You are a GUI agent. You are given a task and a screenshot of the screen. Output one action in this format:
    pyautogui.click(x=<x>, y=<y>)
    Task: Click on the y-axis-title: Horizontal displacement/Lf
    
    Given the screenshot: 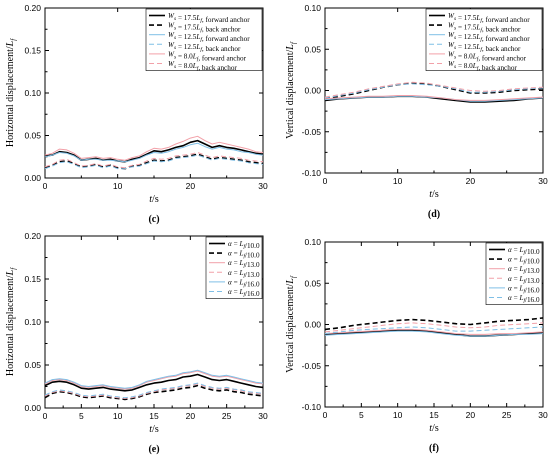 What is the action you would take?
    pyautogui.click(x=11, y=92)
    